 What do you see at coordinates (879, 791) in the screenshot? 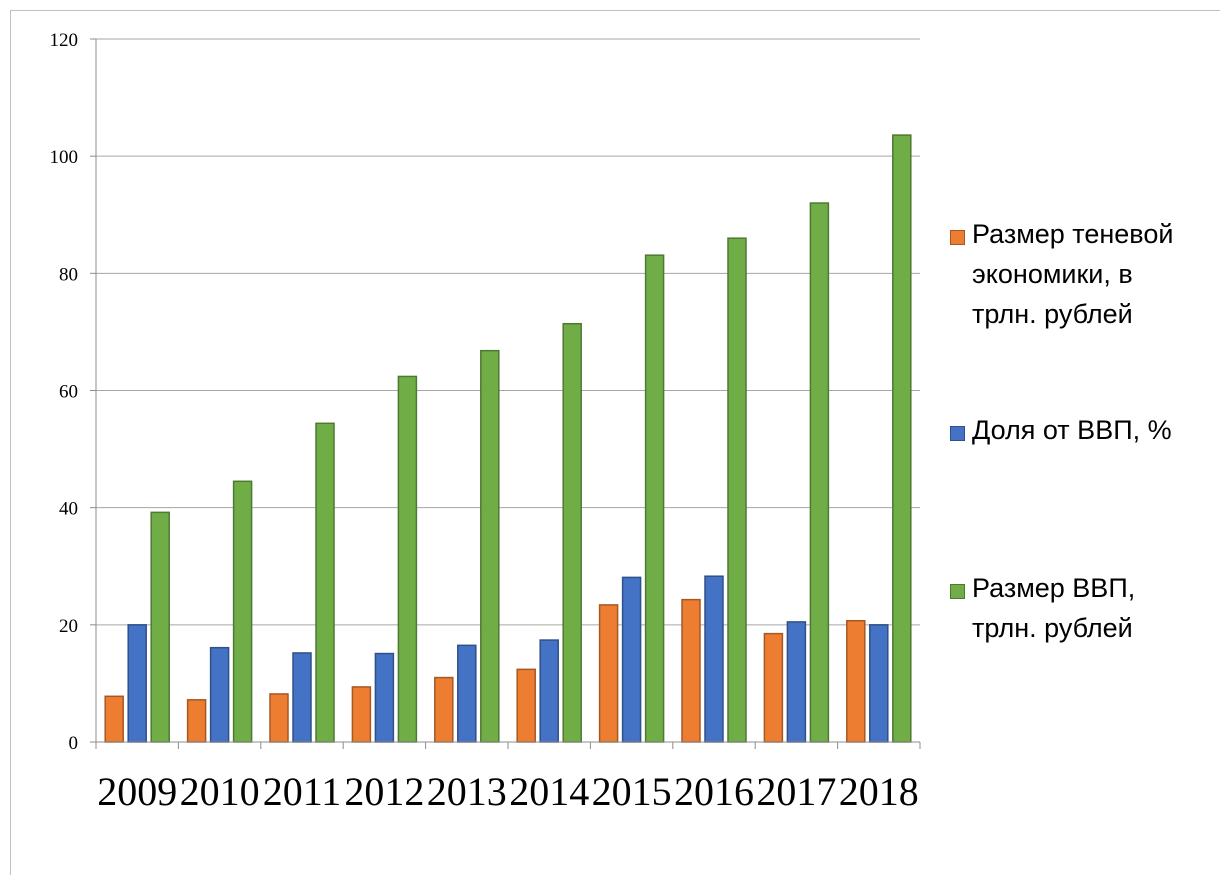
I see `x-tick-label: 2018` at bounding box center [879, 791].